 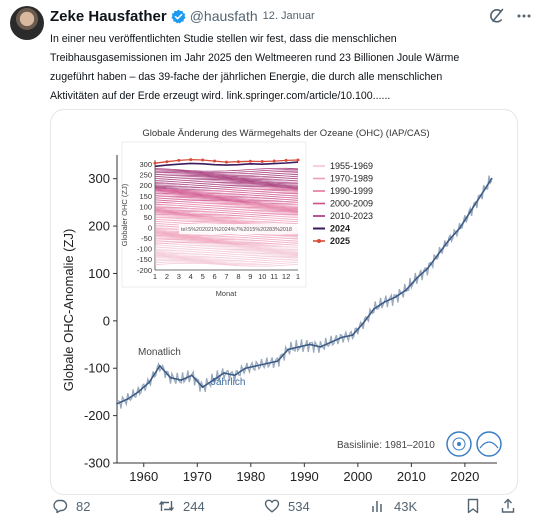 I want to click on repost-count: 244, so click(x=194, y=506).